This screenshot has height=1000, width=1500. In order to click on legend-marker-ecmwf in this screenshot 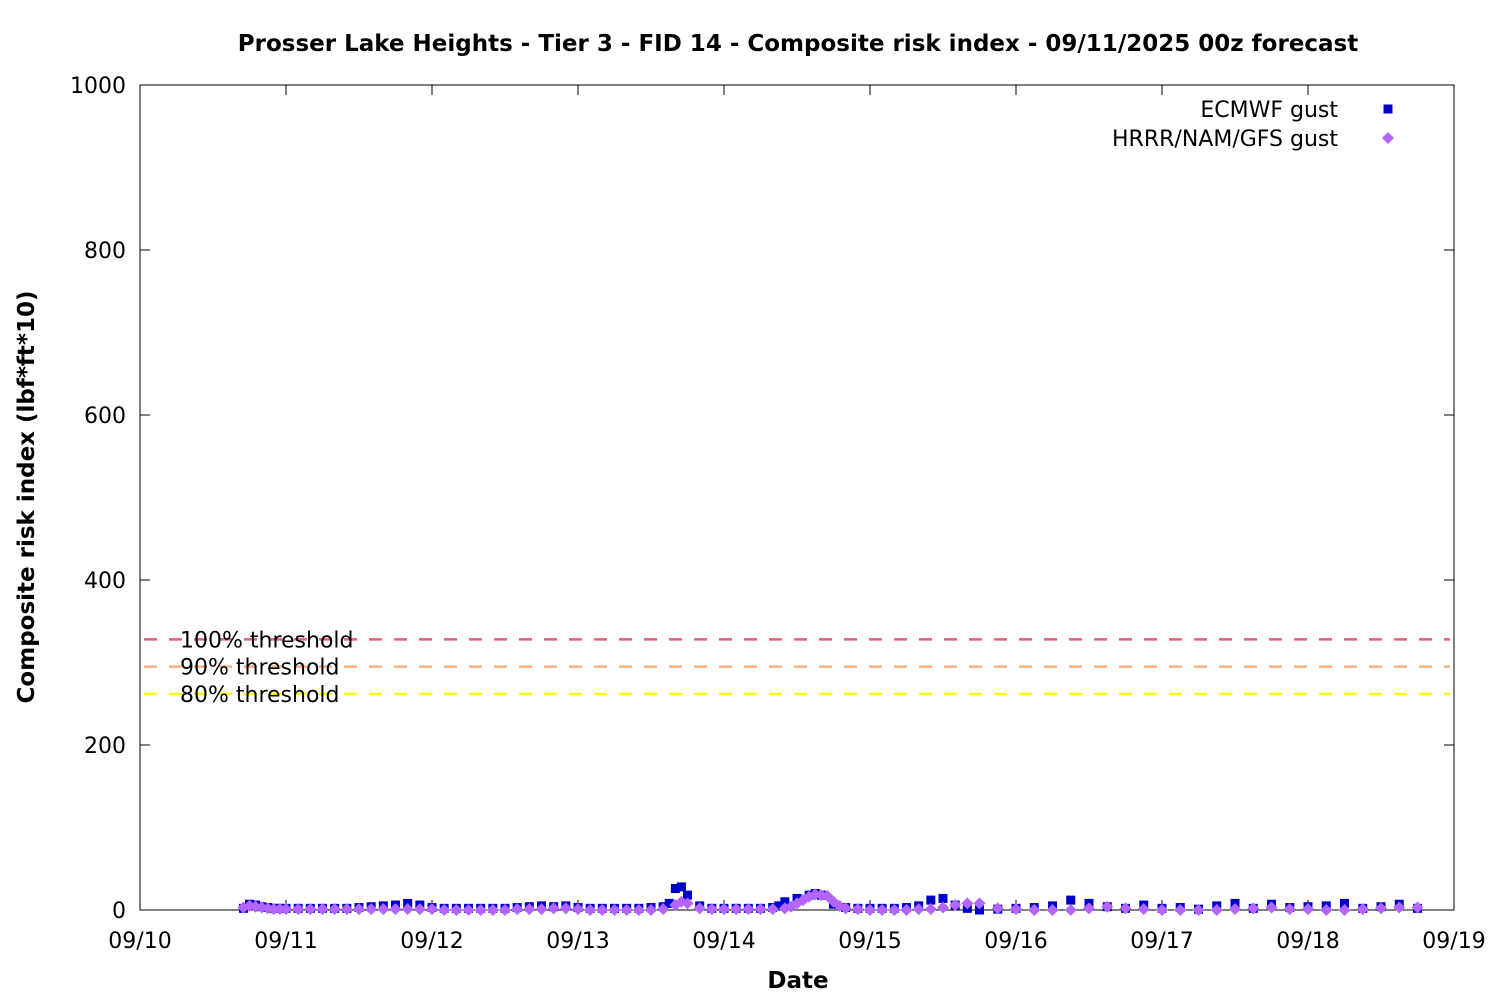, I will do `click(1388, 109)`.